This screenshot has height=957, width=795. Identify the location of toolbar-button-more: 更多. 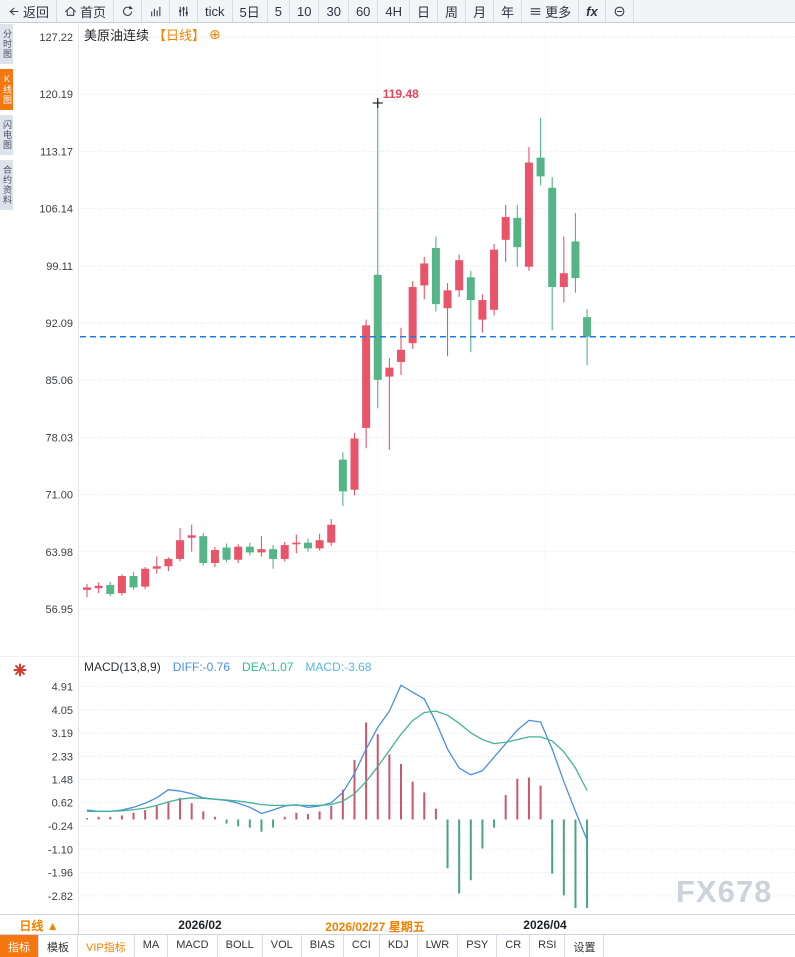
(551, 11).